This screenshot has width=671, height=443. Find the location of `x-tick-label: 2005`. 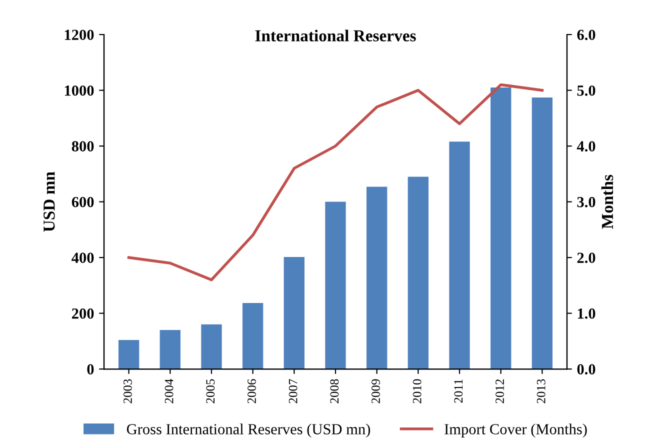

x-tick-label: 2005 is located at coordinates (210, 391).